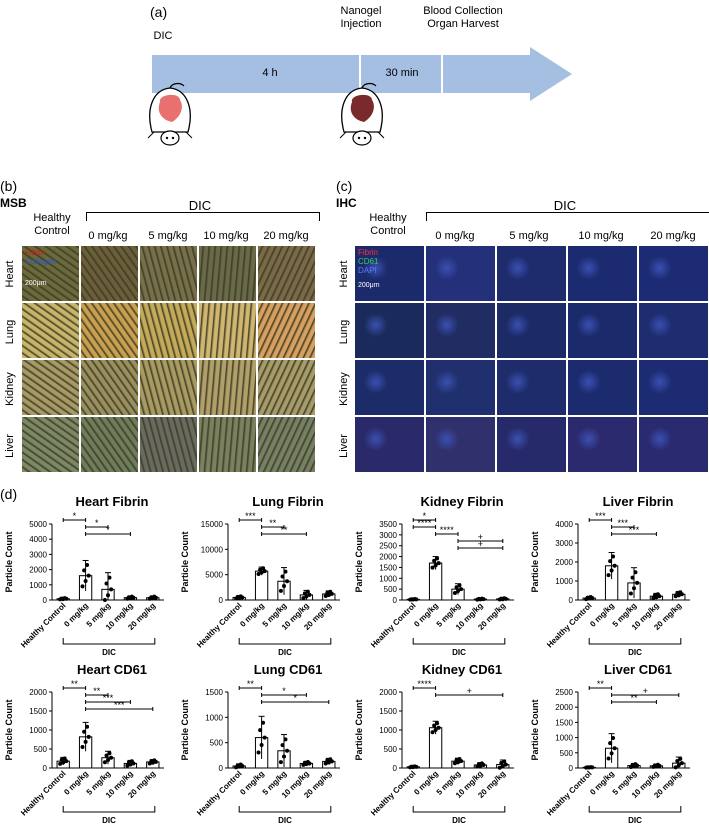 The image size is (709, 831). What do you see at coordinates (227, 273) in the screenshot?
I see `msb-tile-r0-c3` at bounding box center [227, 273].